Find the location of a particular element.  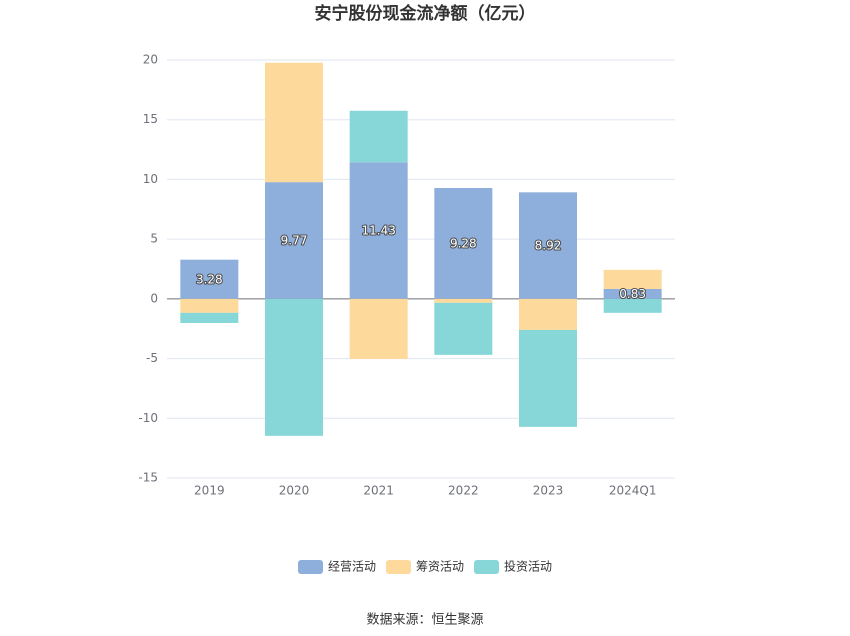

x-tick-label: 2023 is located at coordinates (548, 491).